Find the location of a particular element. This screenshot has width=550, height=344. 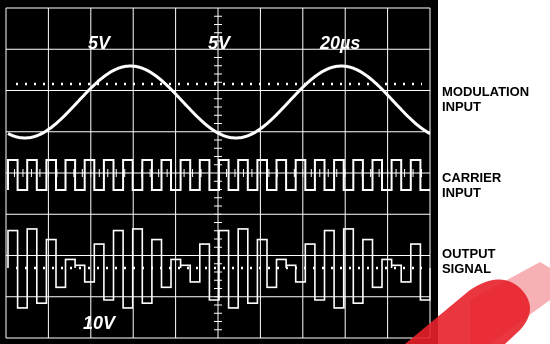

time-scale: 20µs is located at coordinates (339, 43).